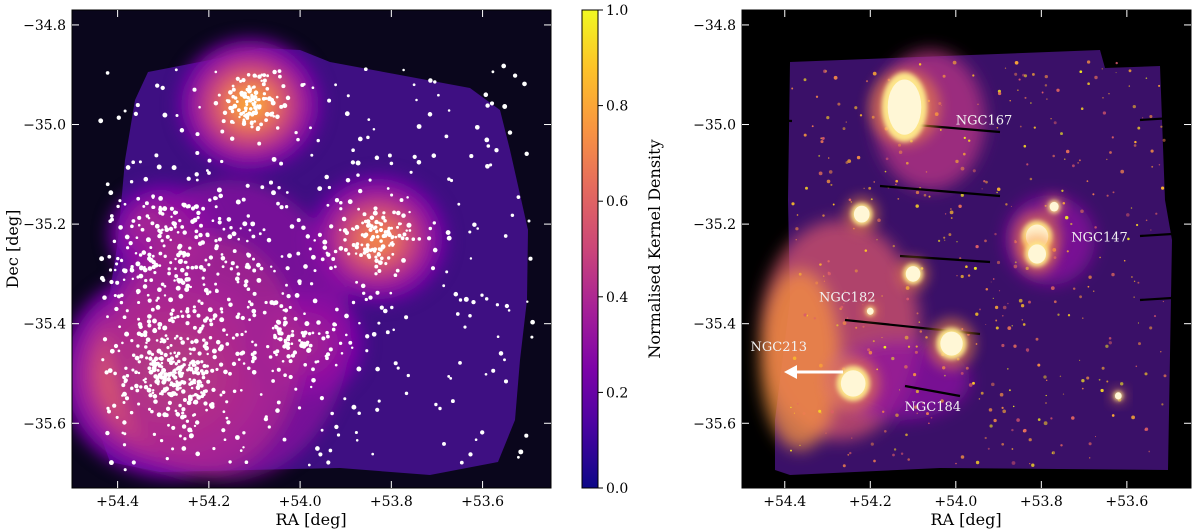 Image resolution: width=1200 pixels, height=532 pixels. I want to click on diffuse-light, so click(800, 360).